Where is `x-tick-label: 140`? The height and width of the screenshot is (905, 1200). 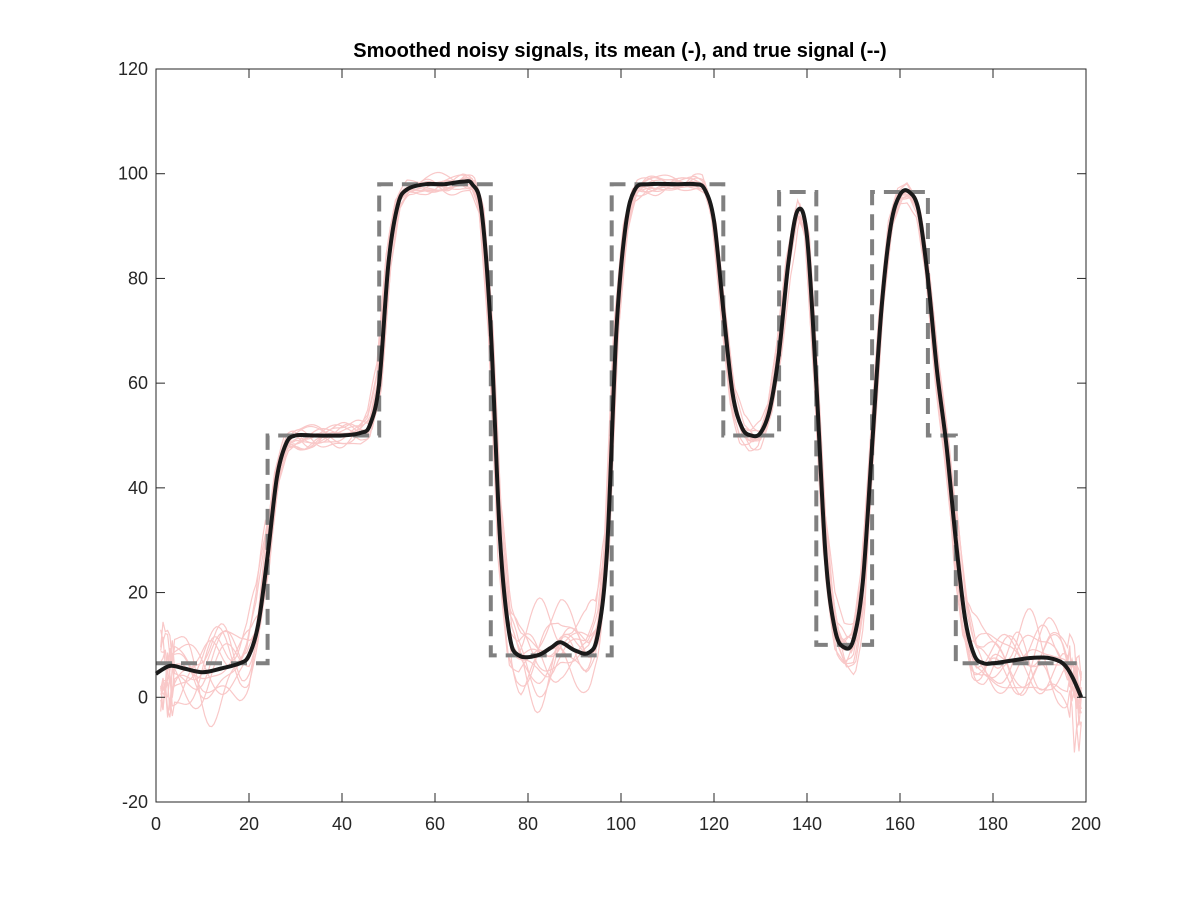
x-tick-label: 140 is located at coordinates (807, 824).